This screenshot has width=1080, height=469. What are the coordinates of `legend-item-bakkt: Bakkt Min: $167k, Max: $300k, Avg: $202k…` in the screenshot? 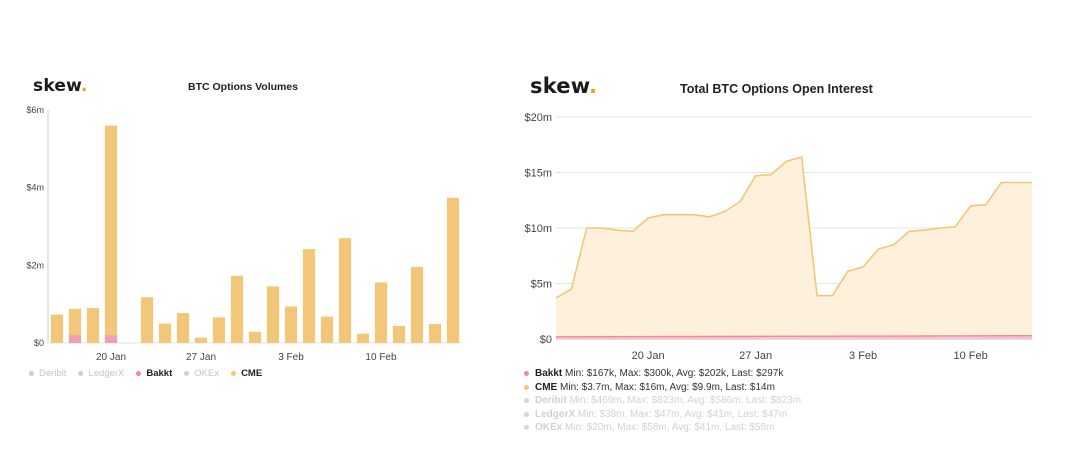 It's located at (662, 374).